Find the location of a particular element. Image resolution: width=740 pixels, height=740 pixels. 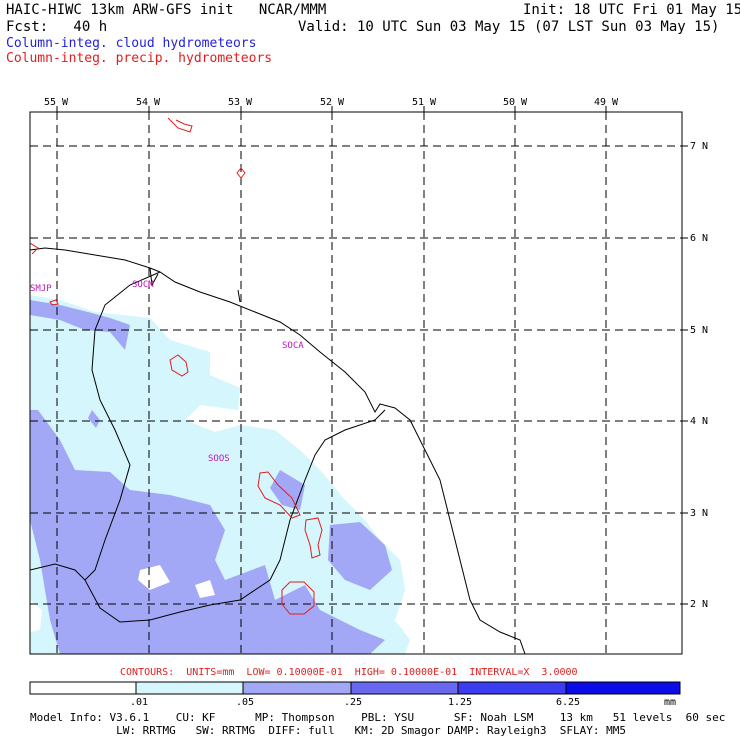

colorbar-label: 6.25 is located at coordinates (568, 702).